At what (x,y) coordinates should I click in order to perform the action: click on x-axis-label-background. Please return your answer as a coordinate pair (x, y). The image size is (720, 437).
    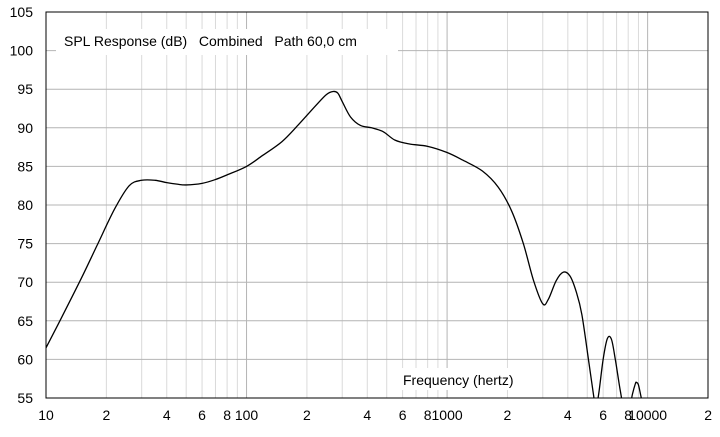
    Looking at the image, I should click on (463, 379).